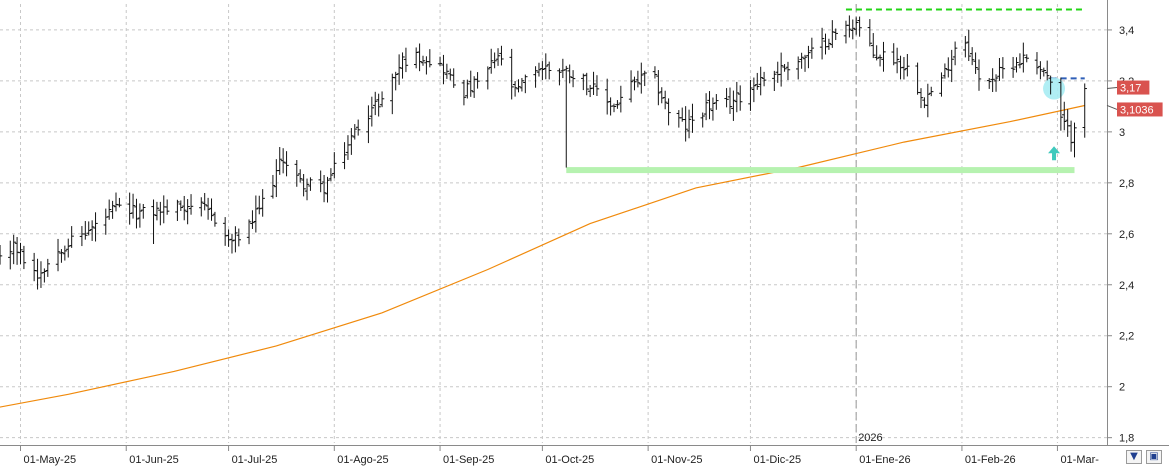 Image resolution: width=1169 pixels, height=469 pixels. Describe the element at coordinates (1137, 110) in the screenshot. I see `price-tag-label: 3,1036` at that location.